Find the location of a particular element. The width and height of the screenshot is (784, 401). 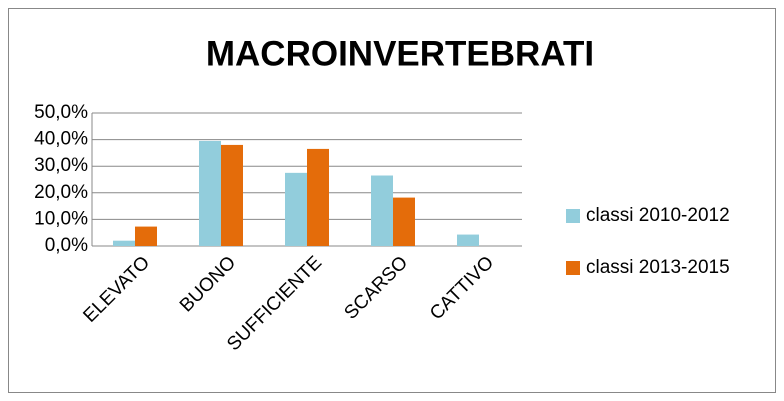

y-tick-label: 20,0% is located at coordinates (61, 192).